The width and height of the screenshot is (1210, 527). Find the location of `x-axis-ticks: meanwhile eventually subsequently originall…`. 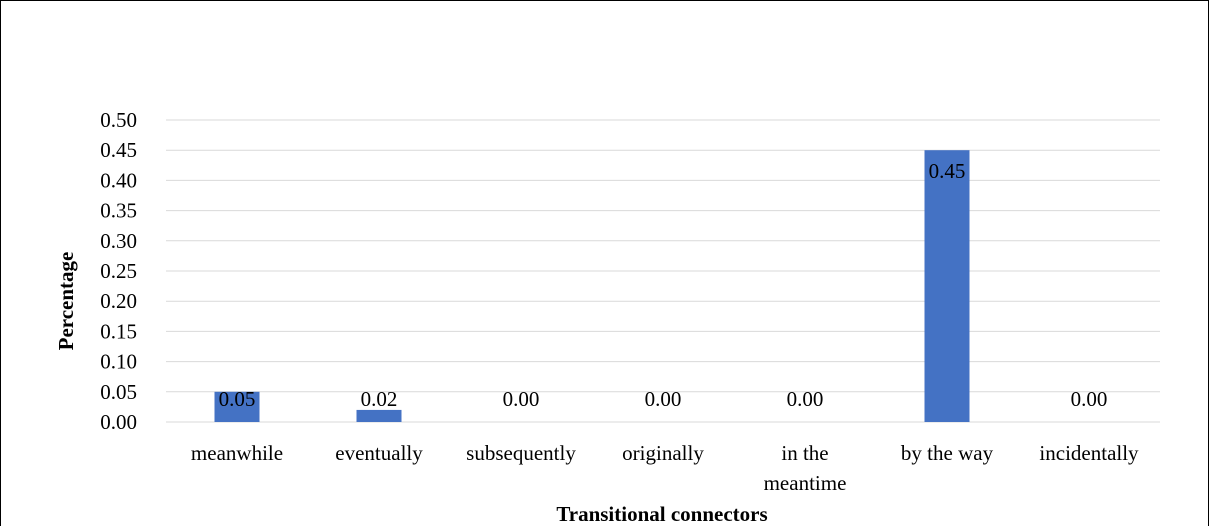

x-axis-ticks: meanwhile eventually subsequently originall… is located at coordinates (665, 468).